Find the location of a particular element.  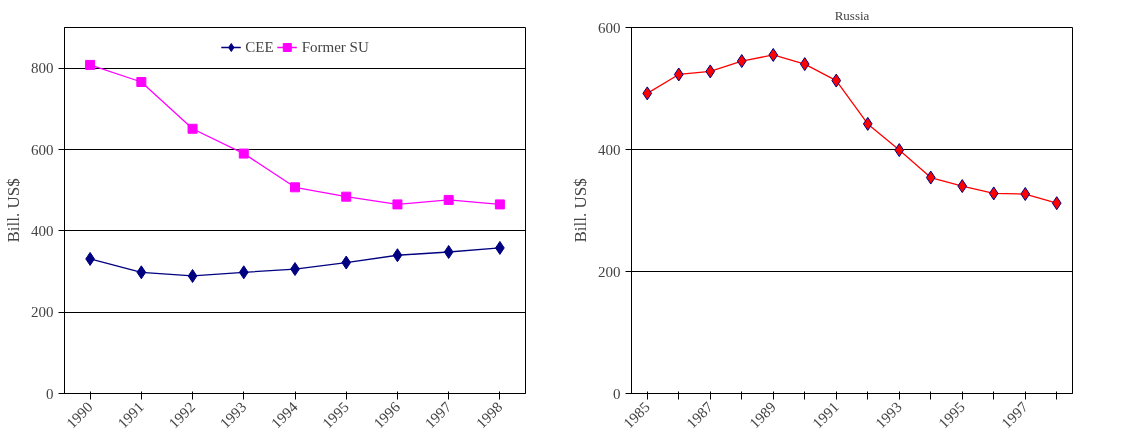

y-tick-label: 800 is located at coordinates (42, 68).